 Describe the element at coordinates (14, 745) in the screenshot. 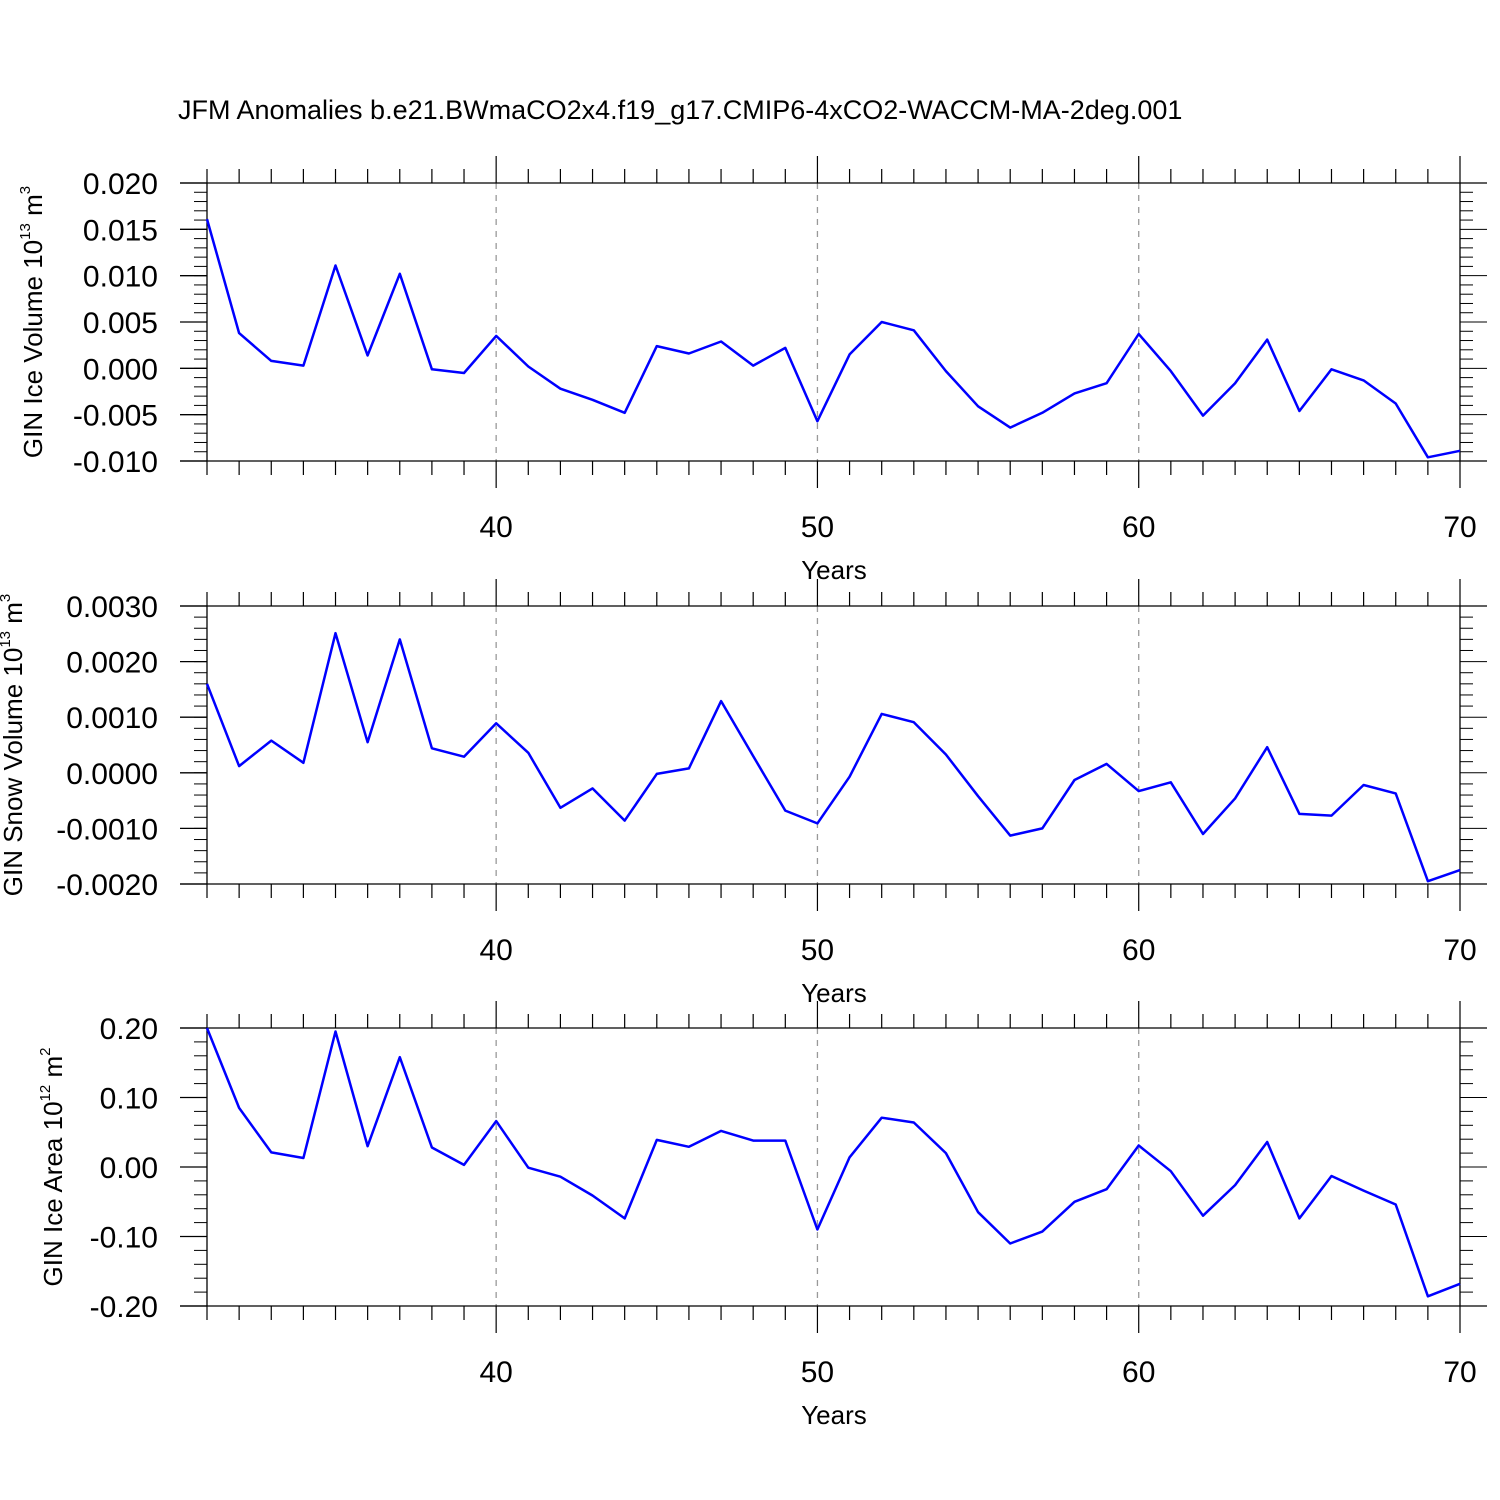

I see `y-axis-title: GIN Snow Volume 1013 m3` at that location.